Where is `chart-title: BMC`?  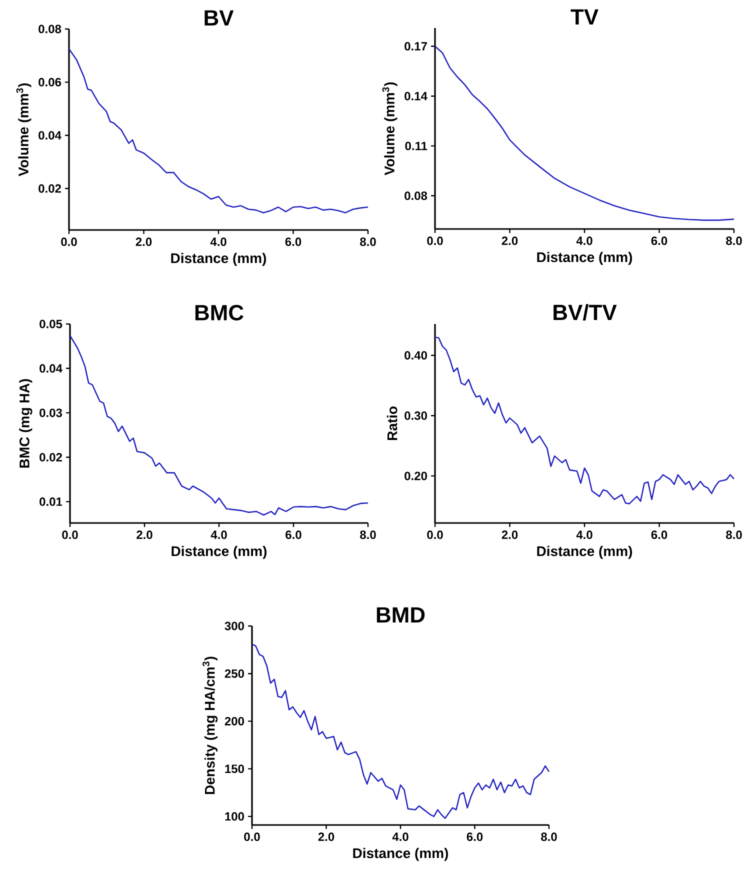 chart-title: BMC is located at coordinates (220, 312).